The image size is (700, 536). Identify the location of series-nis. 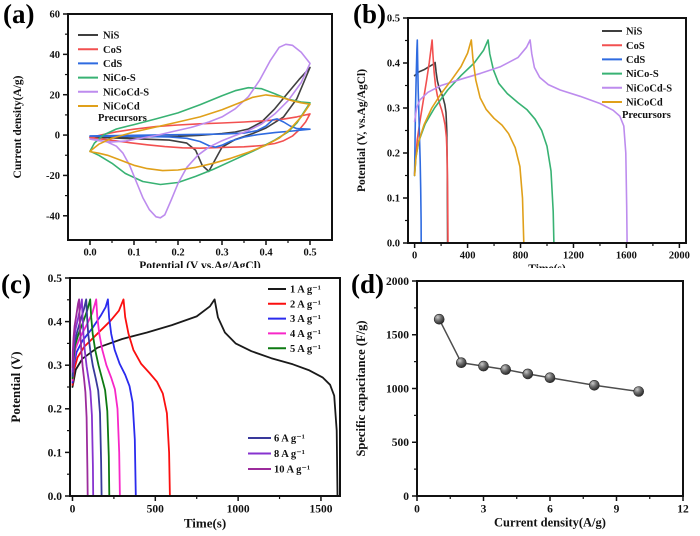
(431, 152).